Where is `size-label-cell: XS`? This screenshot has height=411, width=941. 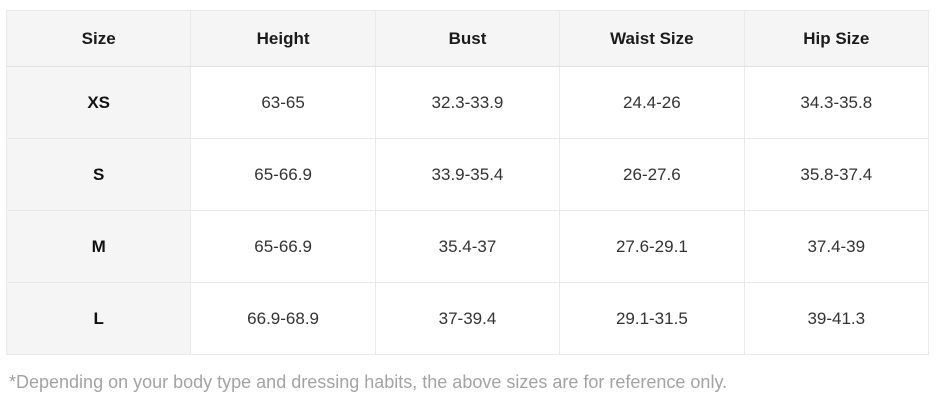 size-label-cell: XS is located at coordinates (98, 102).